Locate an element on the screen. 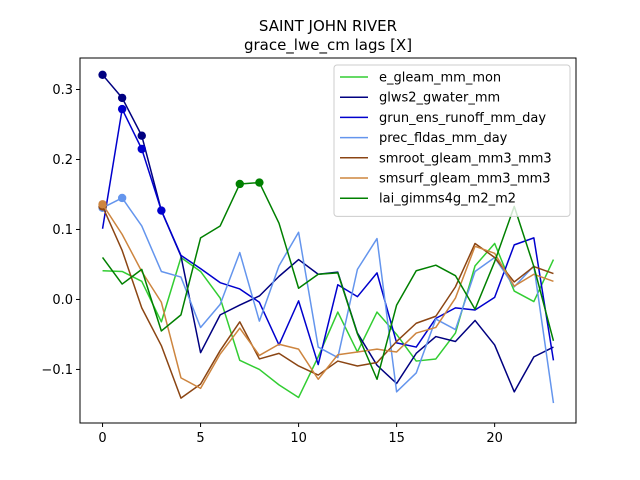 The width and height of the screenshot is (640, 480). legend-label-prec_fldas_mm_day: prec_fldas_mm_day is located at coordinates (443, 138).